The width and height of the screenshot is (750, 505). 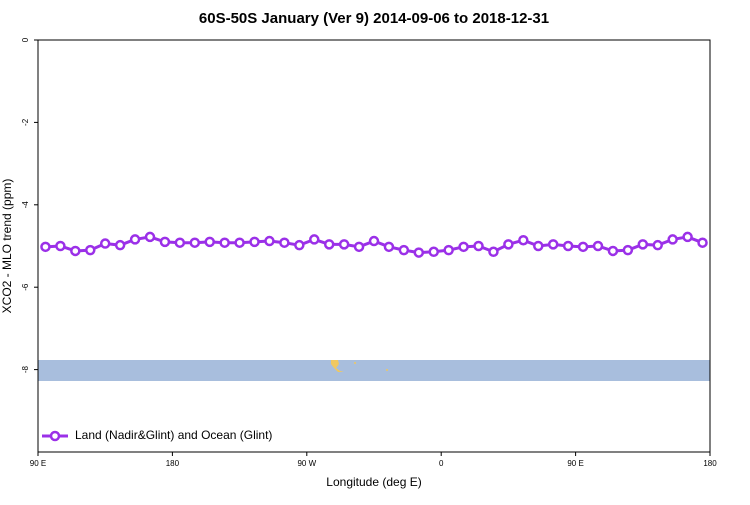 I want to click on legend-label: Land (Nadir&Glint) and Ocean (Glint), so click(x=173, y=435).